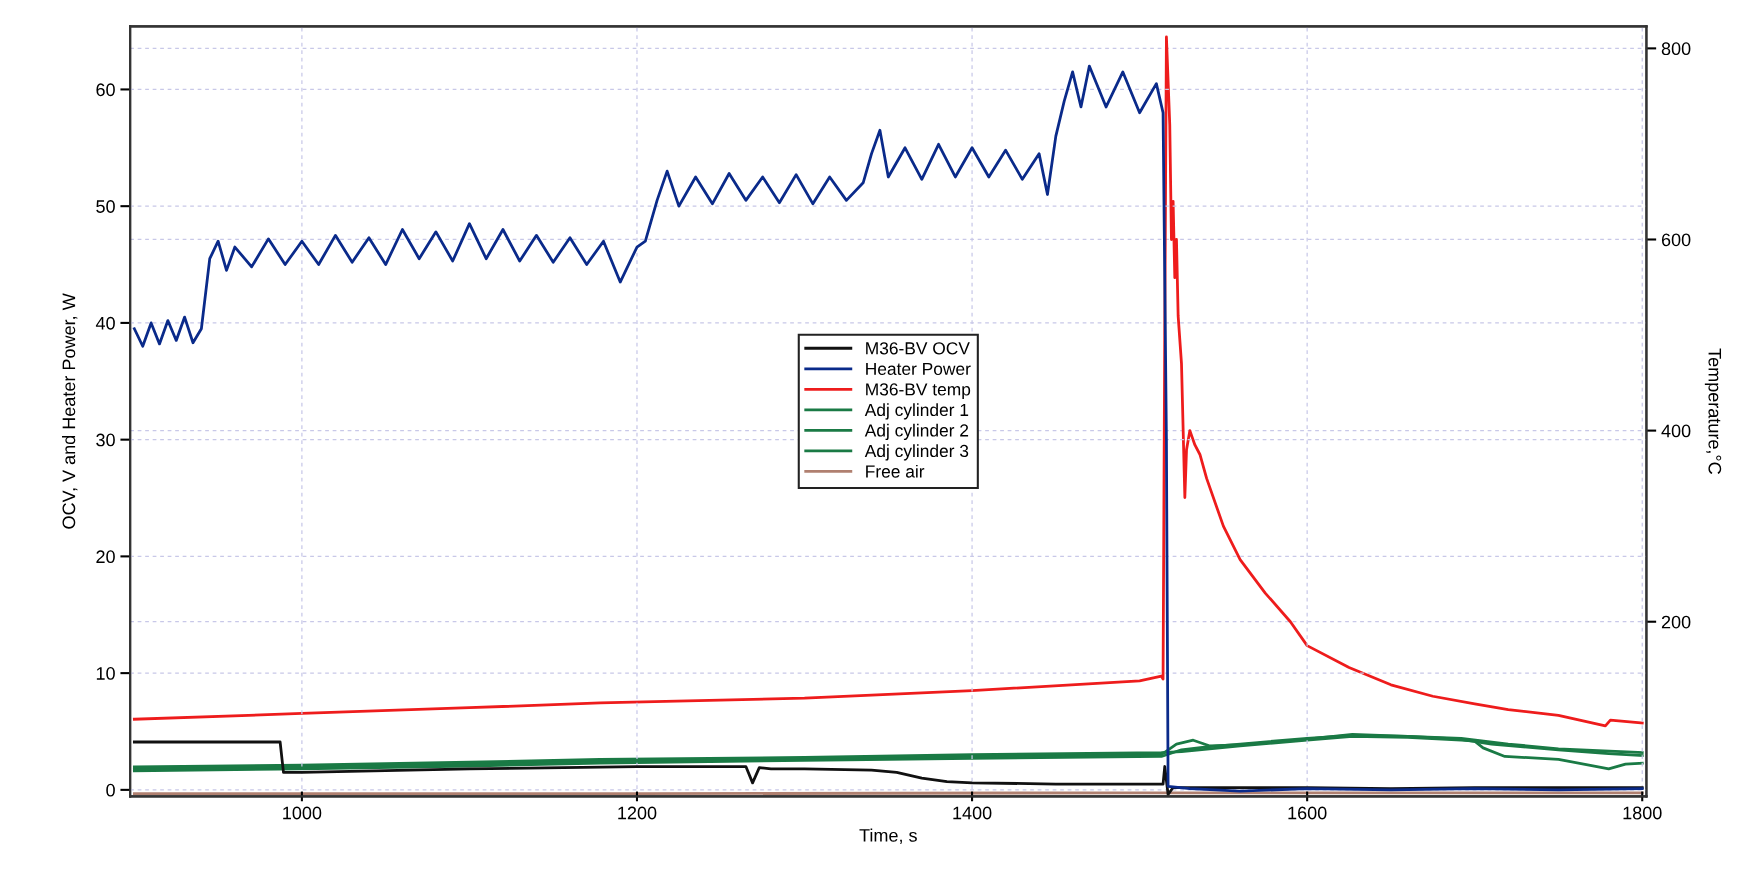  Describe the element at coordinates (105, 557) in the screenshot. I see `y-tick-label: 20` at that location.